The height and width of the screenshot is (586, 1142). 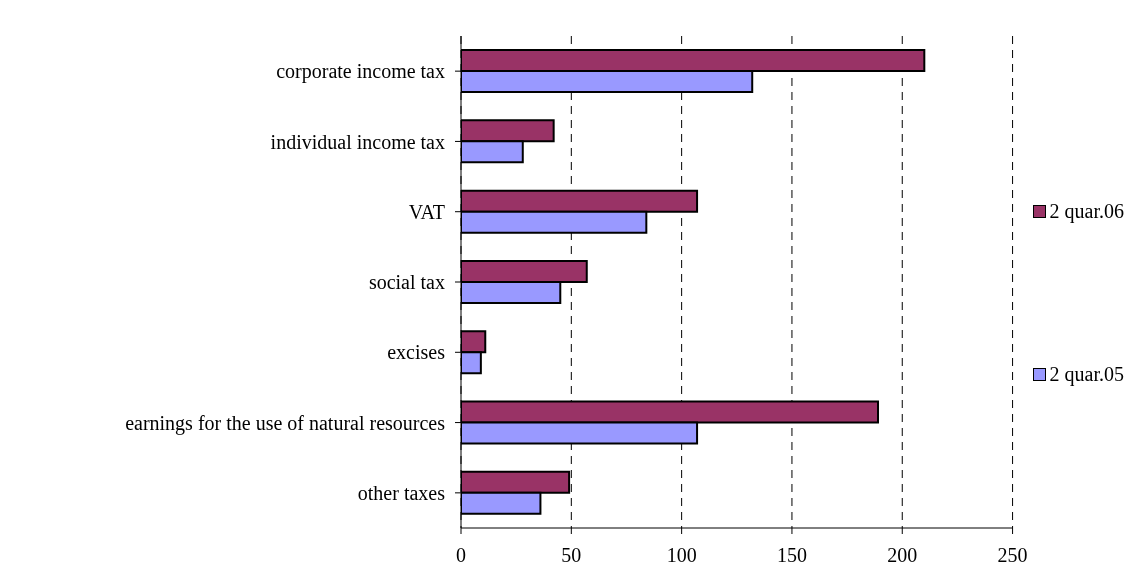 What do you see at coordinates (416, 352) in the screenshot?
I see `y-tick-label: excises` at bounding box center [416, 352].